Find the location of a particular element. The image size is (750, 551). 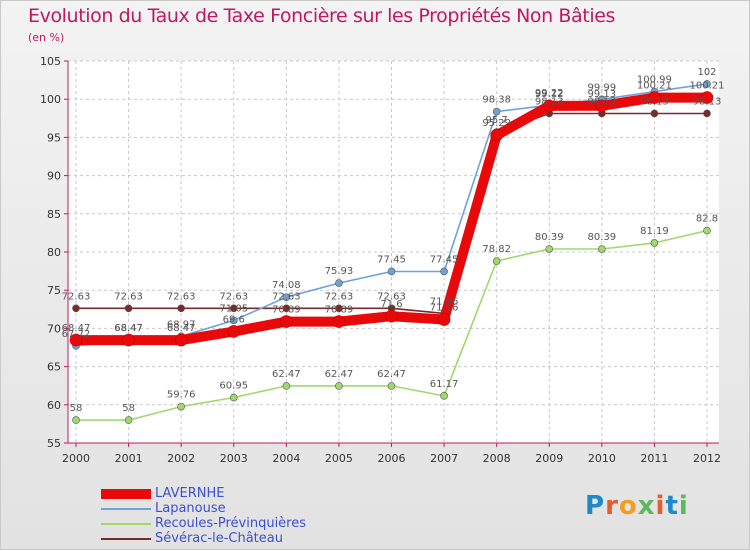

data-label: 100.99 is located at coordinates (654, 80).